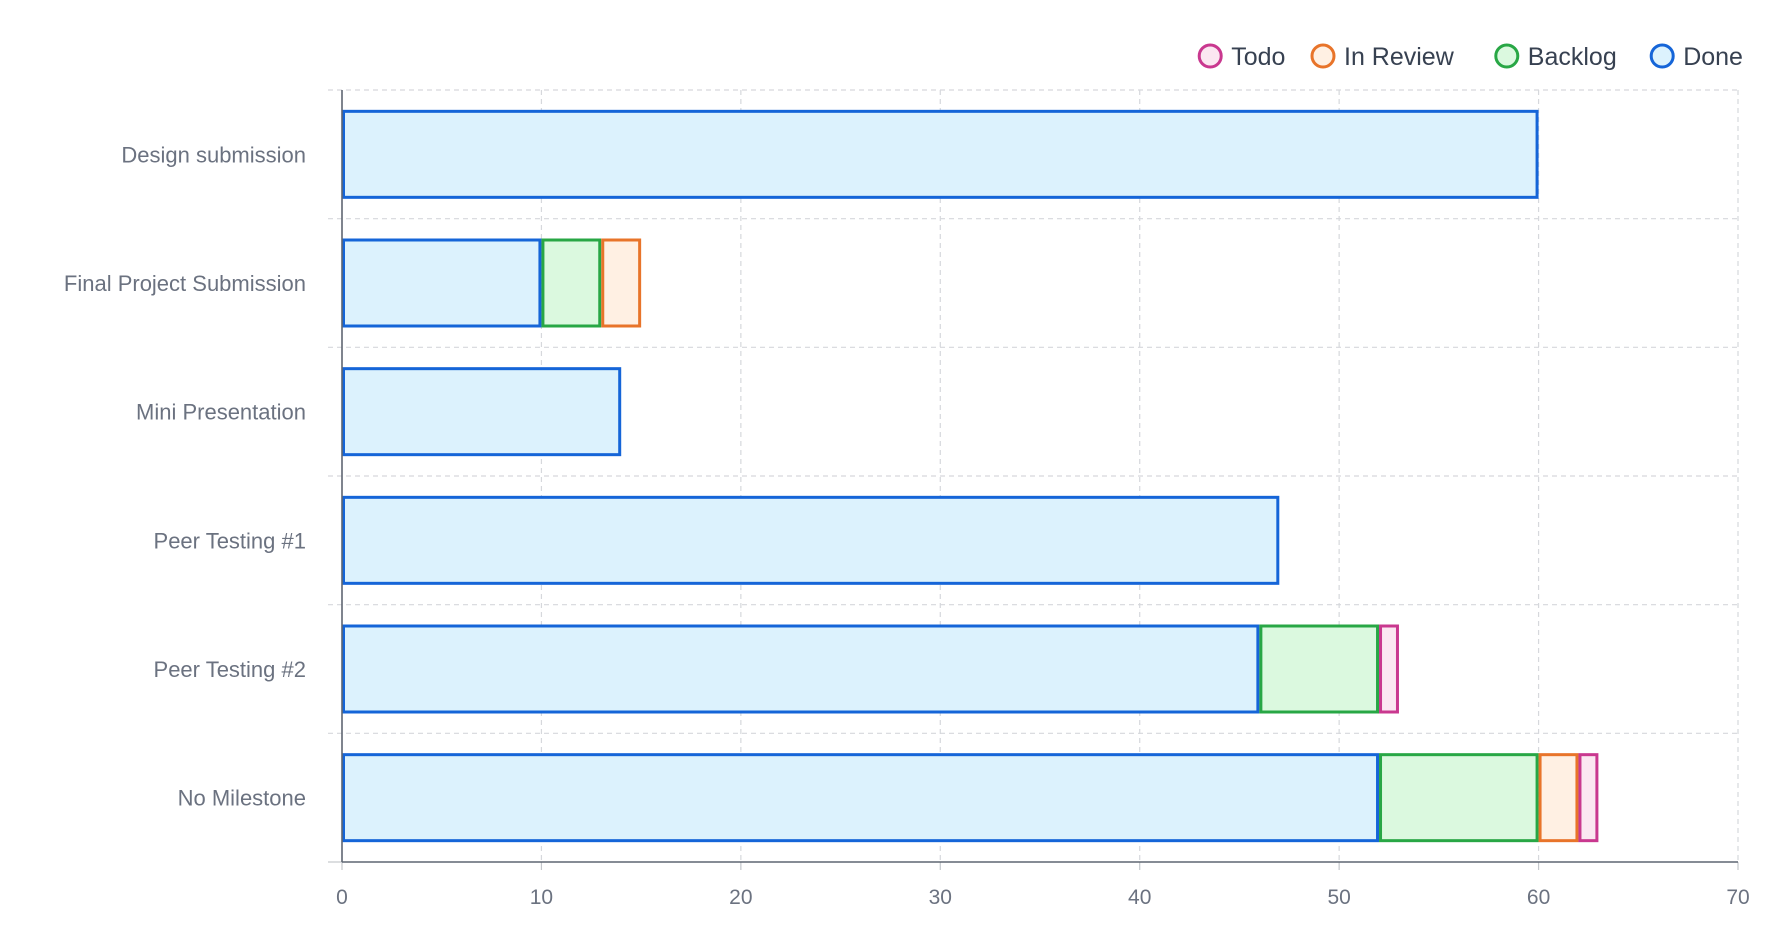 The width and height of the screenshot is (1782, 934). I want to click on legend-item-in-review: In Review, so click(1382, 57).